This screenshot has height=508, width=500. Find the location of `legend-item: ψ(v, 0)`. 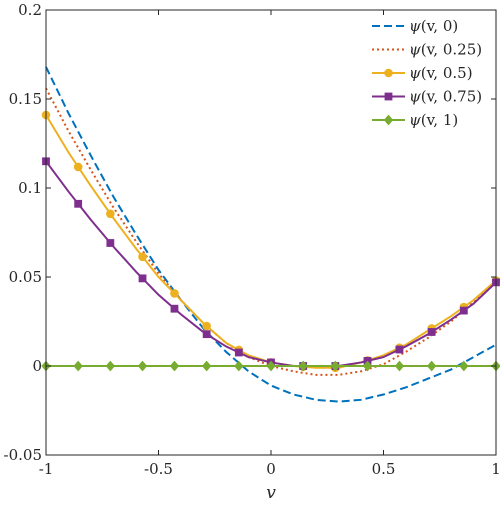

legend-item: ψ(v, 0) is located at coordinates (415, 26).